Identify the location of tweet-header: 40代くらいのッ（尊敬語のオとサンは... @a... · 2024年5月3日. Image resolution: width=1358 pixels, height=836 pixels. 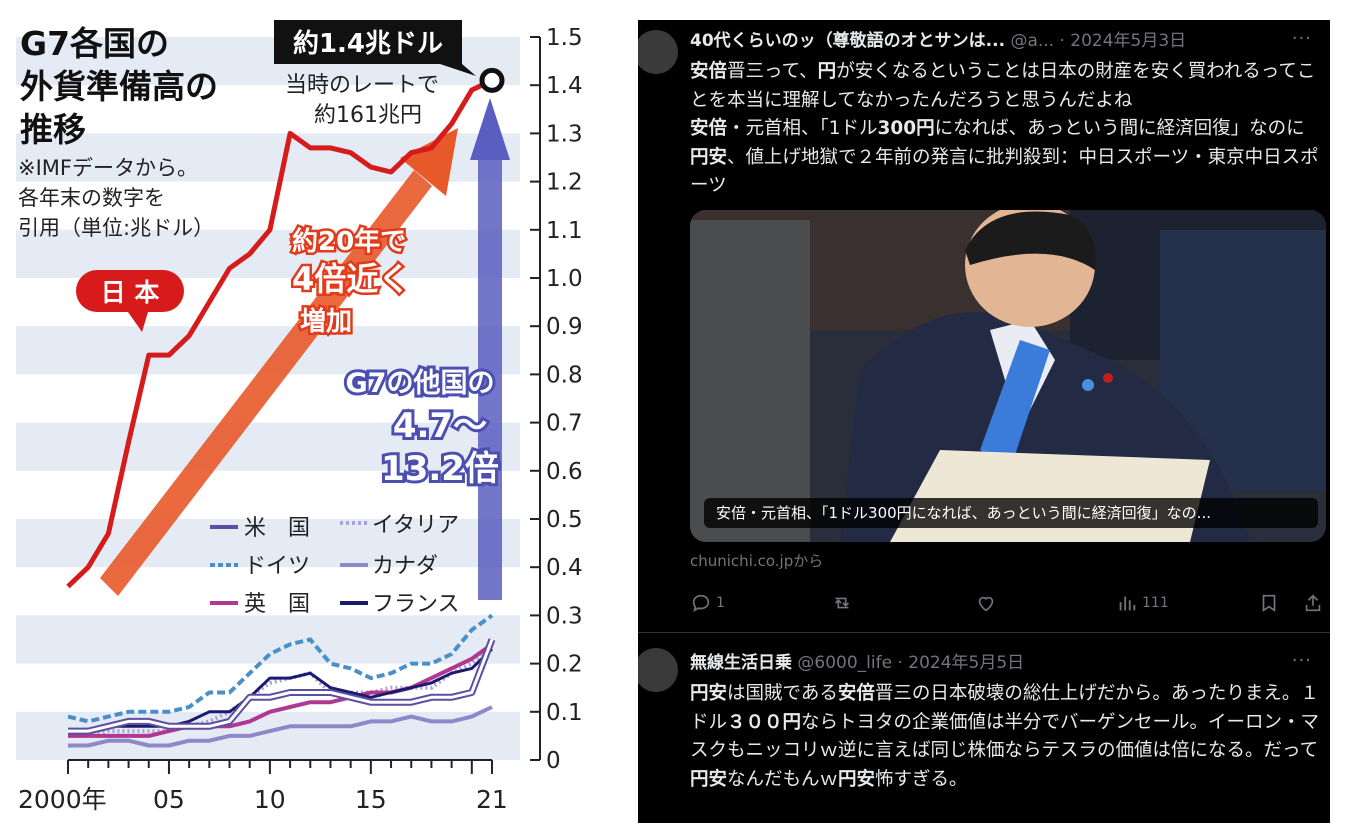
(938, 41).